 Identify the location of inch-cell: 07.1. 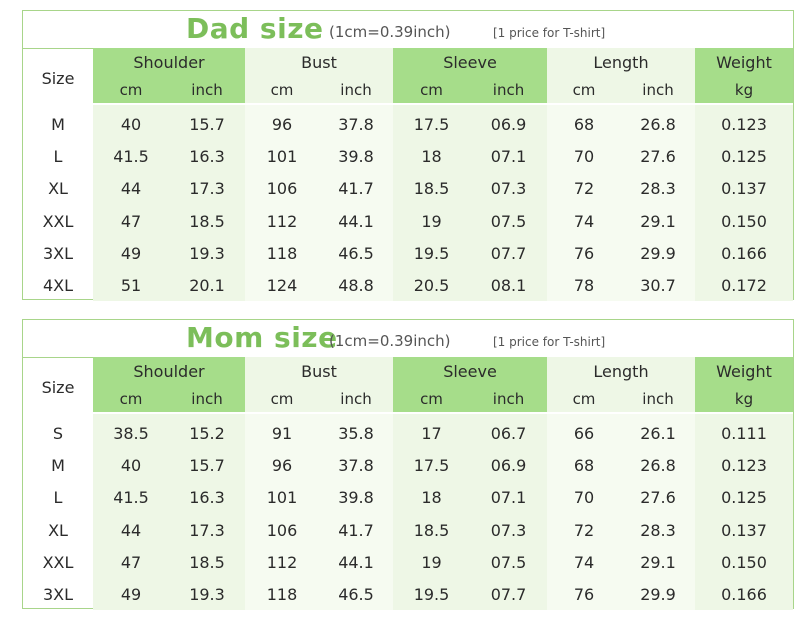
(508, 498).